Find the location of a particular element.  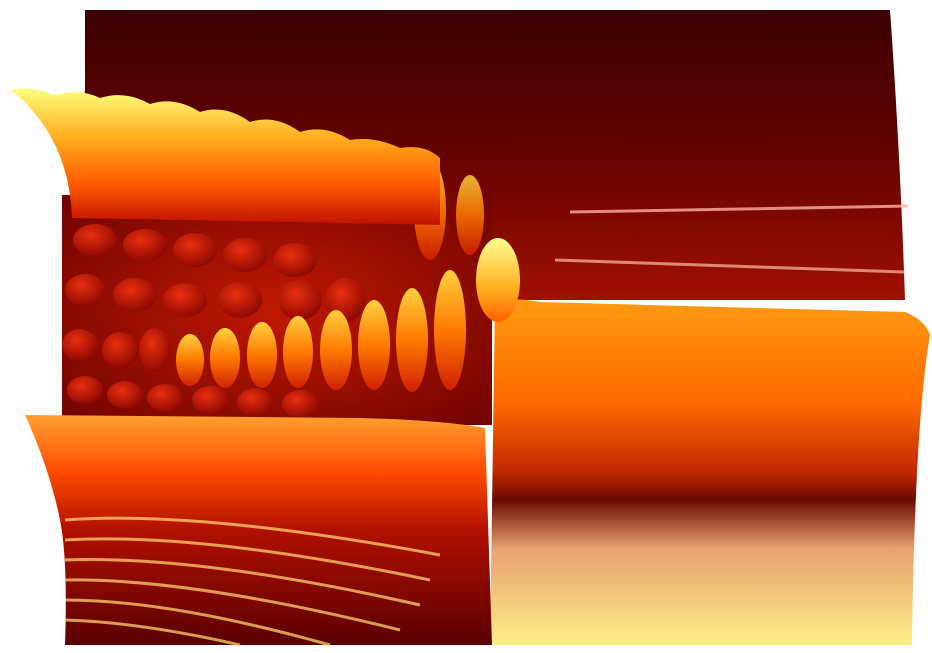

bump-field is located at coordinates (213, 321).